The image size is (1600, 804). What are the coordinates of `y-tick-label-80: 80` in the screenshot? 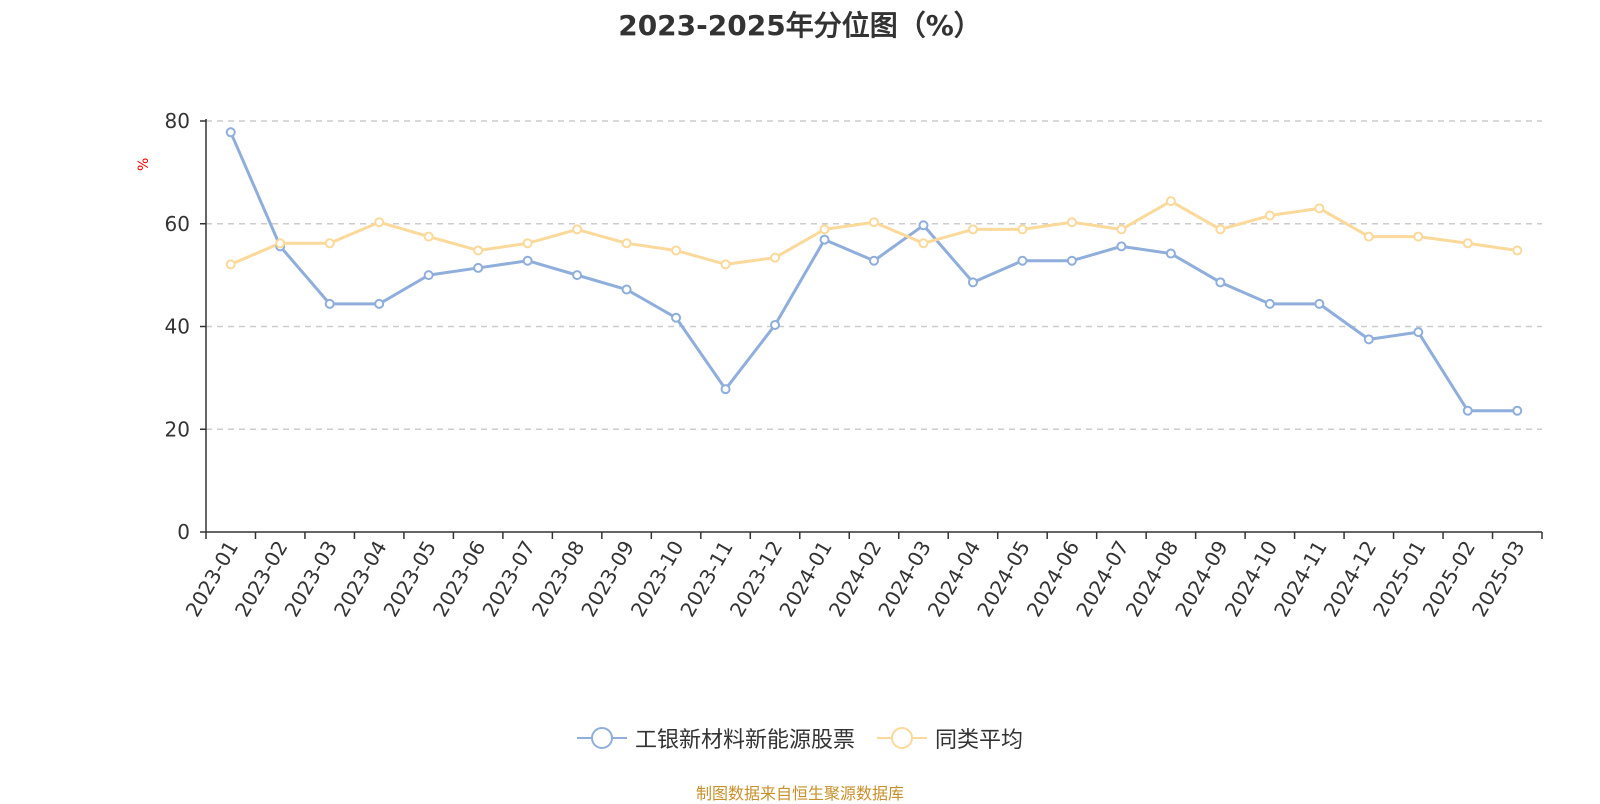 It's located at (177, 121).